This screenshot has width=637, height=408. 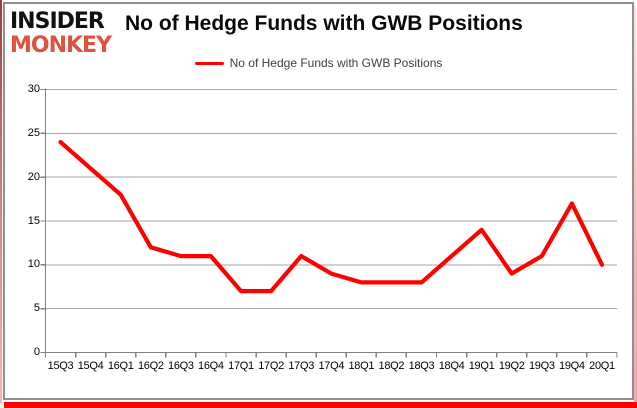 What do you see at coordinates (331, 365) in the screenshot?
I see `x-tick-label: 17Q4` at bounding box center [331, 365].